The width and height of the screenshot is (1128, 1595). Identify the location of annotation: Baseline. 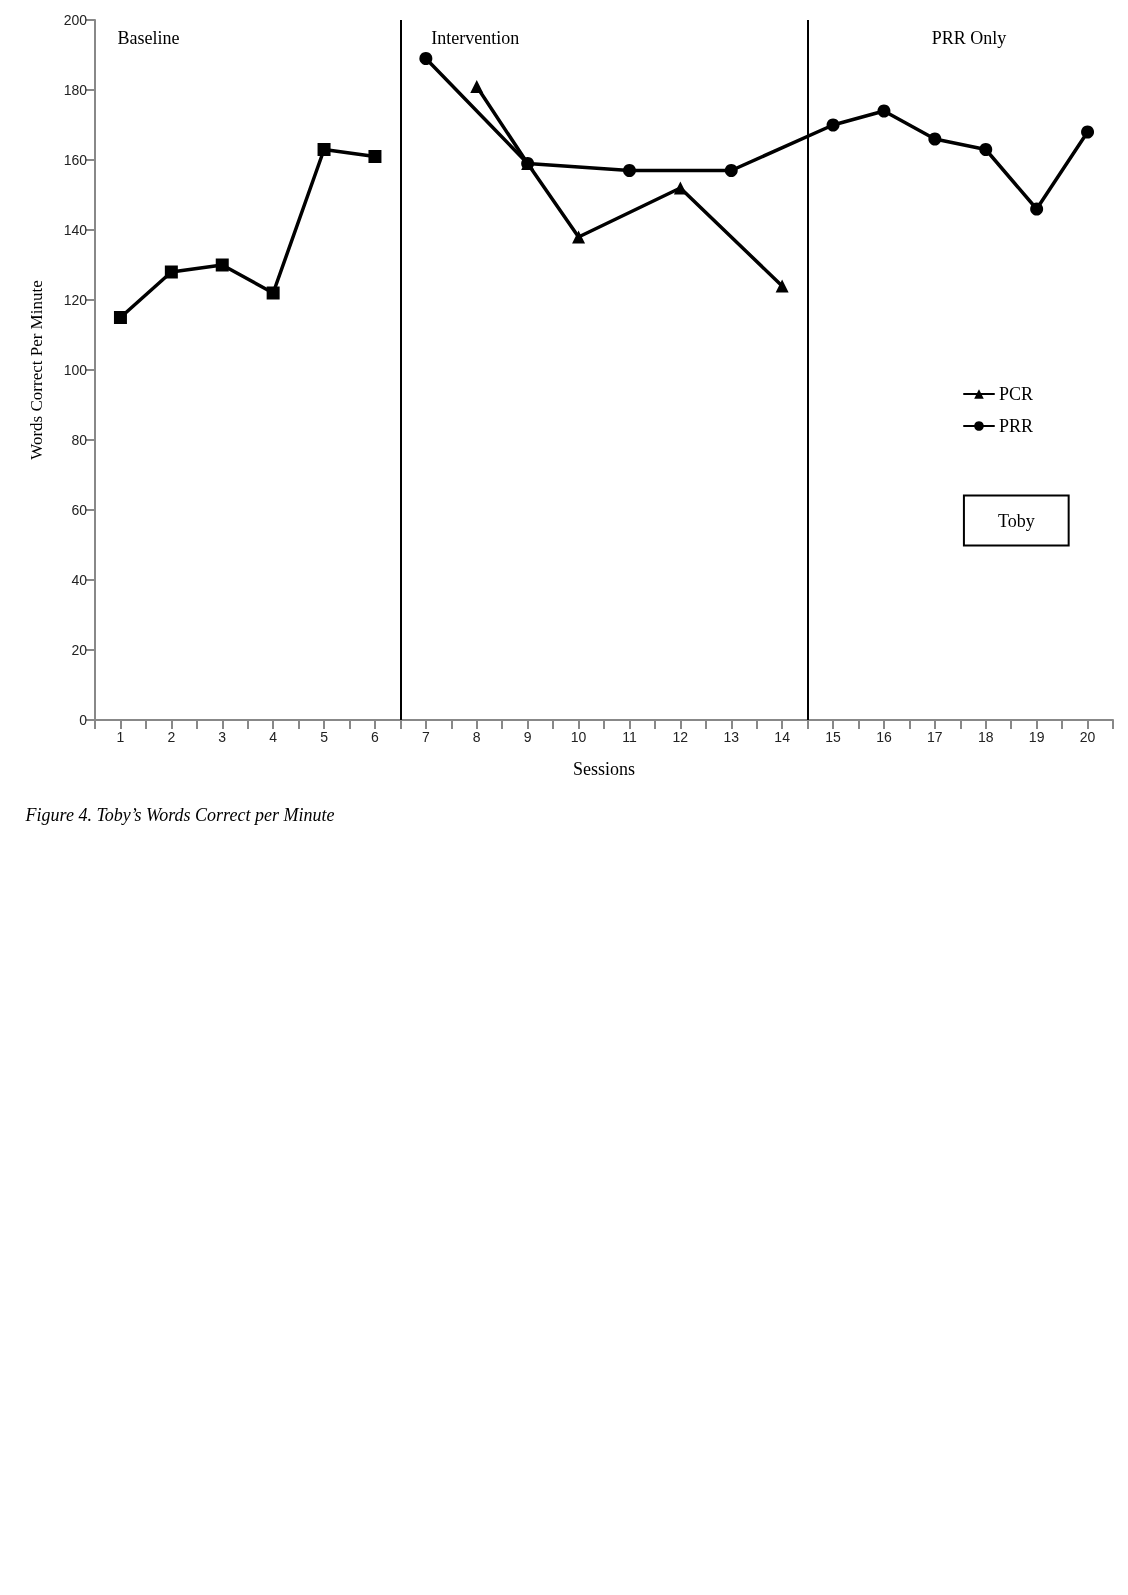
(148, 37).